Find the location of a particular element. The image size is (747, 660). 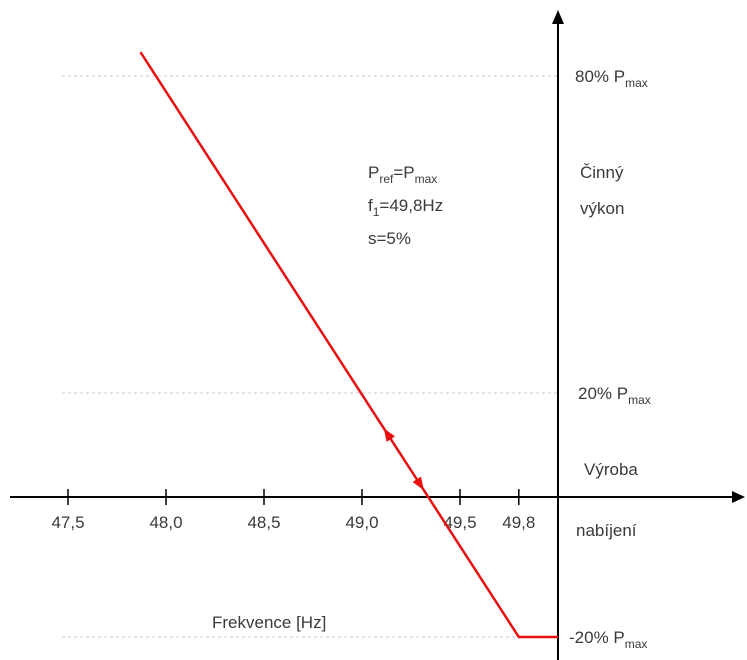

y-tick-label: 80% Pmax is located at coordinates (611, 78).